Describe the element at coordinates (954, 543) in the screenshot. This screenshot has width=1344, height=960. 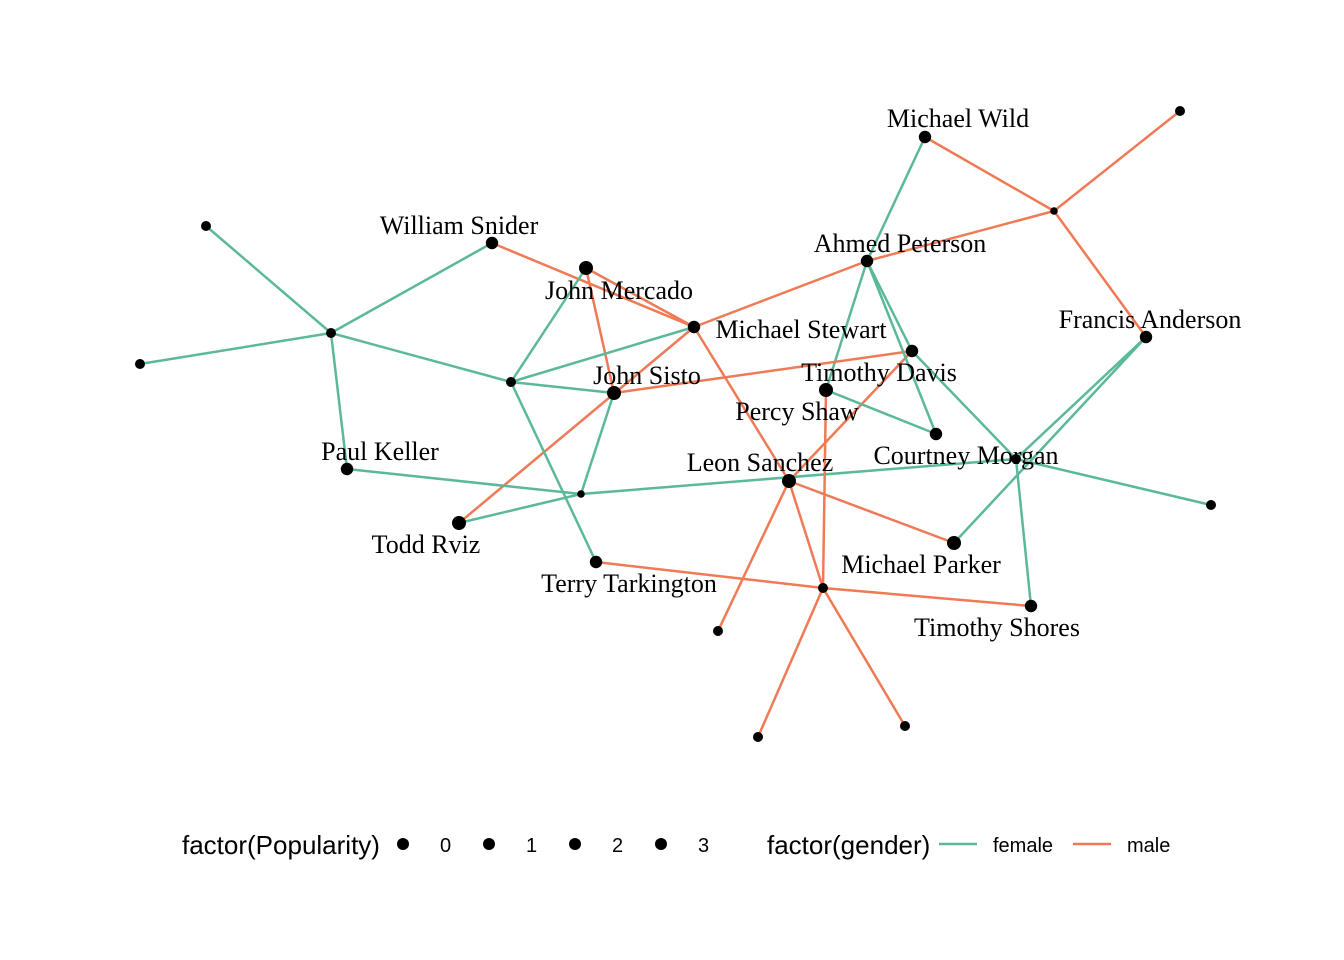
I see `node-michael-parker` at that location.